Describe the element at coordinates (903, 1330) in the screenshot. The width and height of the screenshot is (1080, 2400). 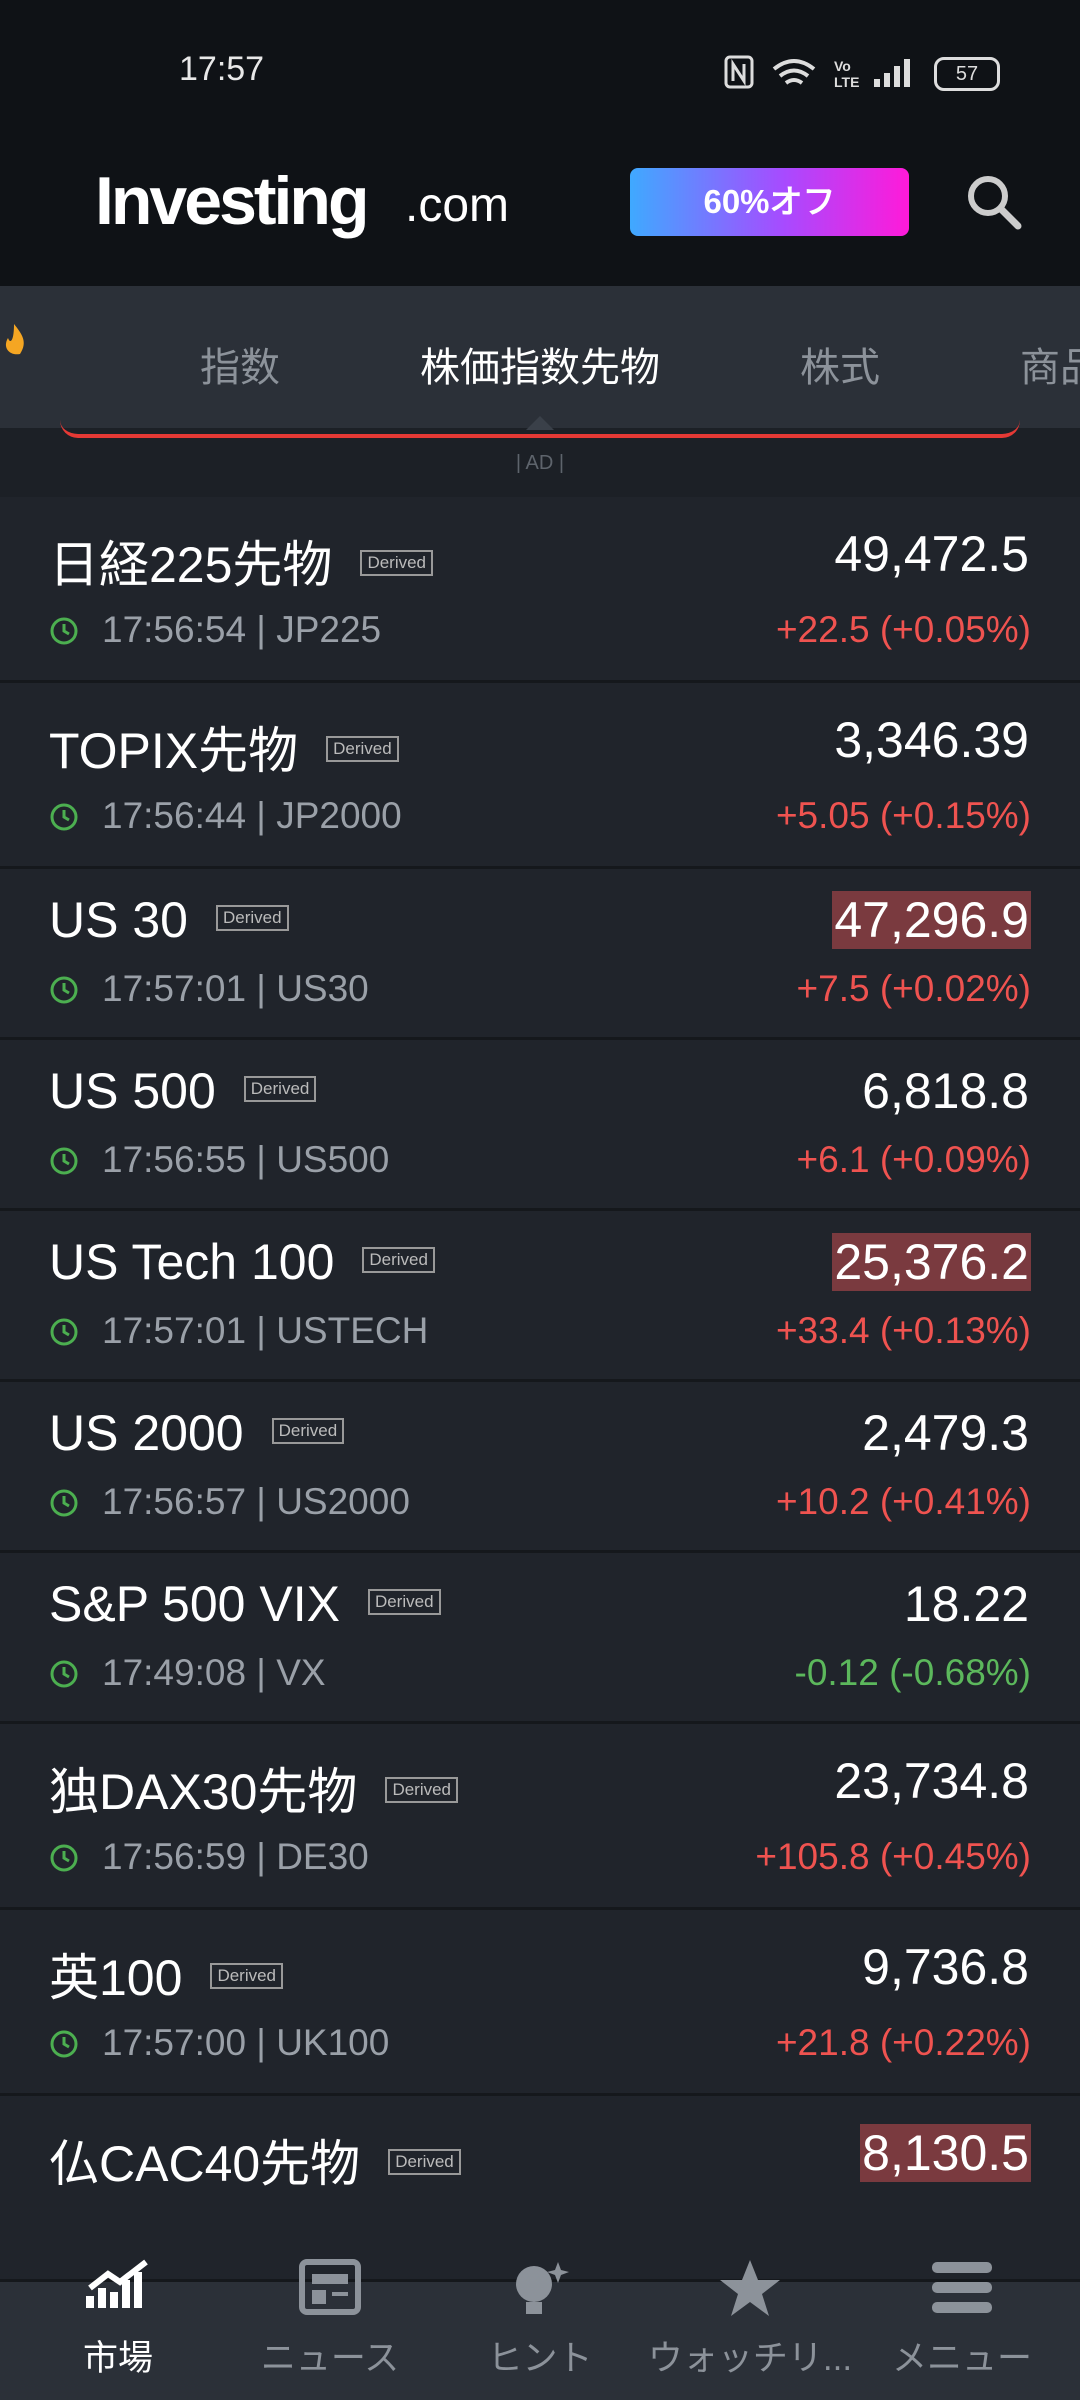
I see `change: +33.4 (+0.13%)` at that location.